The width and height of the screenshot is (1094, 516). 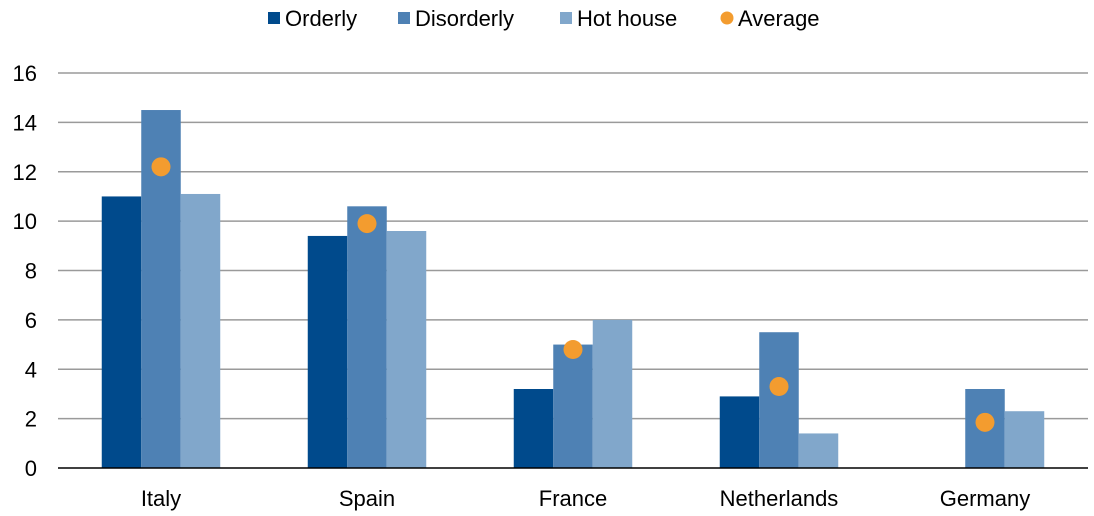 I want to click on legend-label: Disorderly, so click(x=464, y=18).